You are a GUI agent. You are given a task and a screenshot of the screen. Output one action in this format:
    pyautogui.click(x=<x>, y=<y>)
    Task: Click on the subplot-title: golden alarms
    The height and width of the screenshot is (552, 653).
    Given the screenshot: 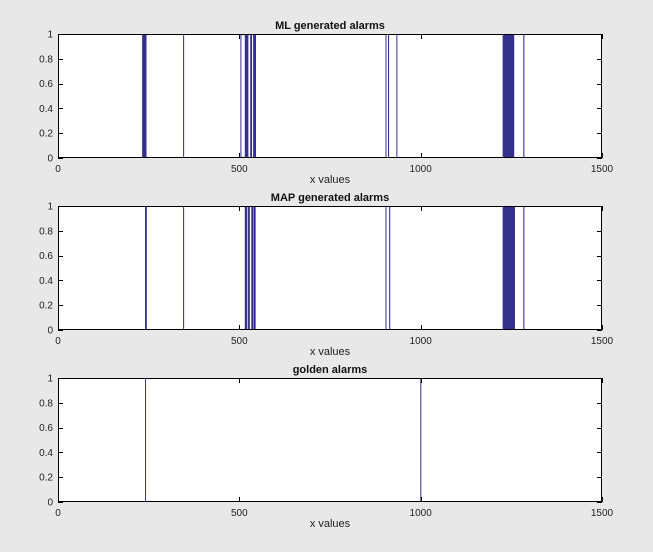 What is the action you would take?
    pyautogui.click(x=330, y=370)
    